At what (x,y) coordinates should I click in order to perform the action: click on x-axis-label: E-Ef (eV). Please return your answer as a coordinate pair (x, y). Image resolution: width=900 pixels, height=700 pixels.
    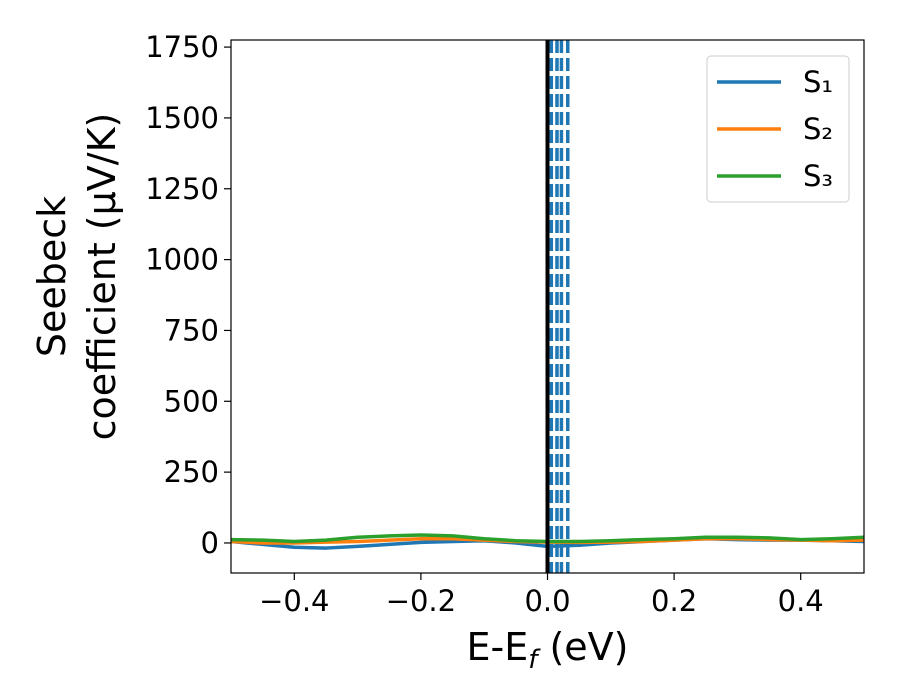
    Looking at the image, I should click on (548, 650).